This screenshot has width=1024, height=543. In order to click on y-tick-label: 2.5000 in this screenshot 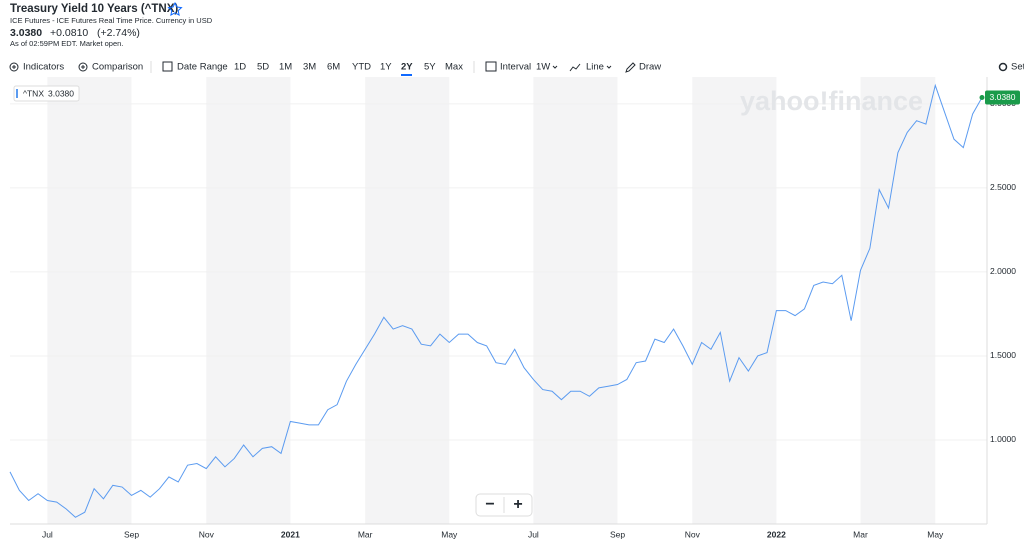, I will do `click(1003, 187)`.